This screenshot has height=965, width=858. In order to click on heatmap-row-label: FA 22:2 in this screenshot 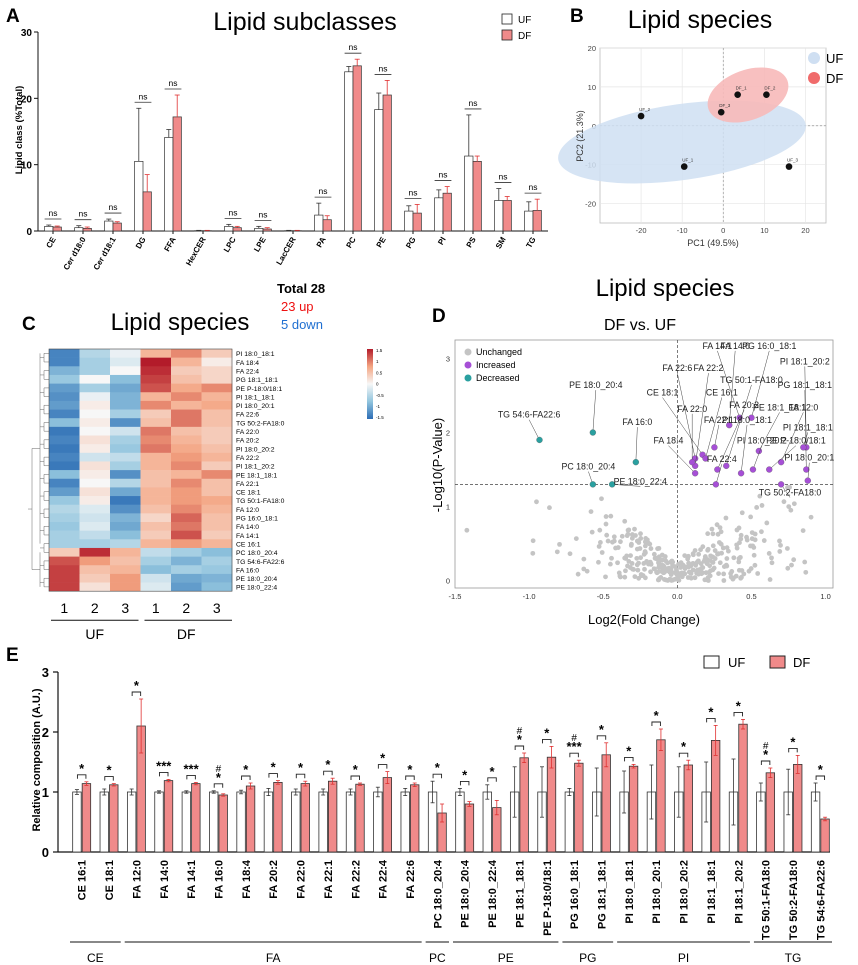, I will do `click(247, 458)`.